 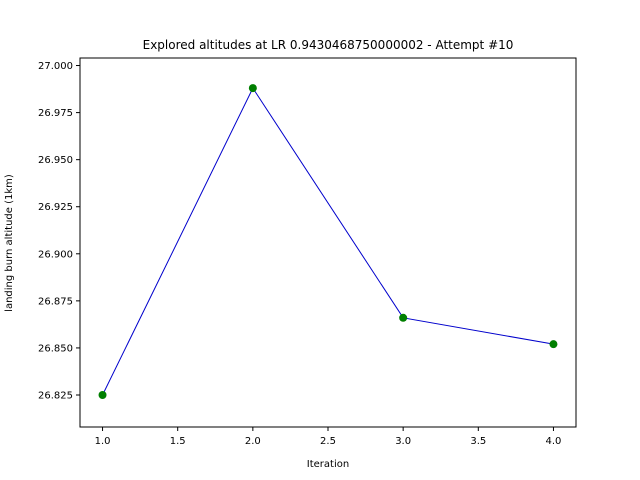 I want to click on x-tick-label: 4.0, so click(x=554, y=441).